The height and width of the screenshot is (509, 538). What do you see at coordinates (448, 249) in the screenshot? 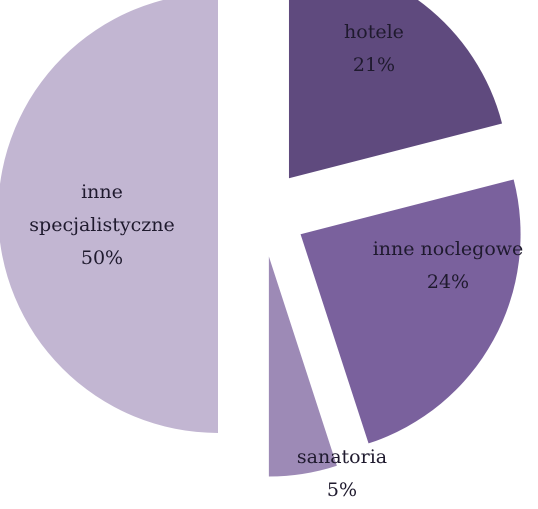
I see `slice-name-label: inne noclegowe` at bounding box center [448, 249].